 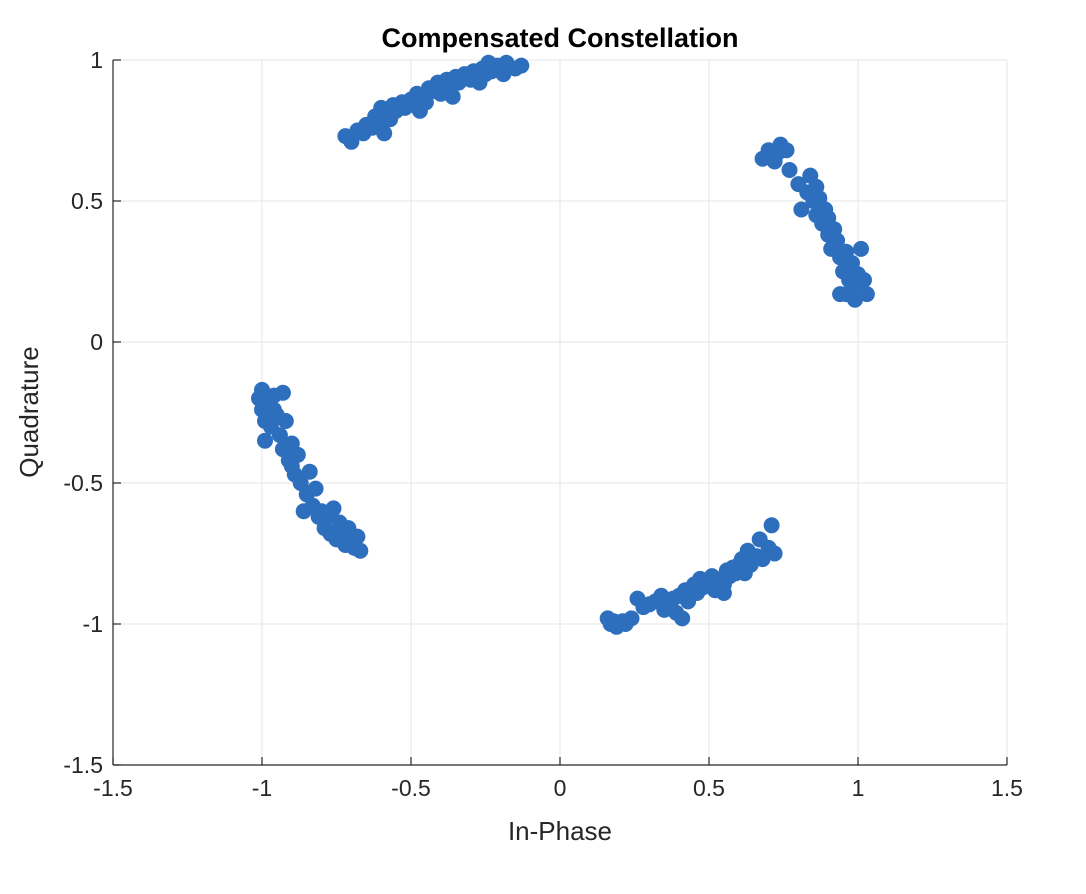 I want to click on y-tick-label: 0, so click(x=96, y=342).